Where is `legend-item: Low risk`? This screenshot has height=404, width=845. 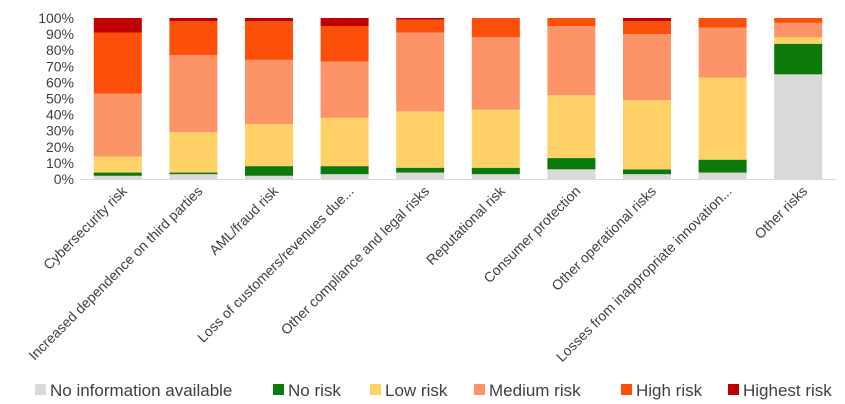
legend-item: Low risk is located at coordinates (409, 390).